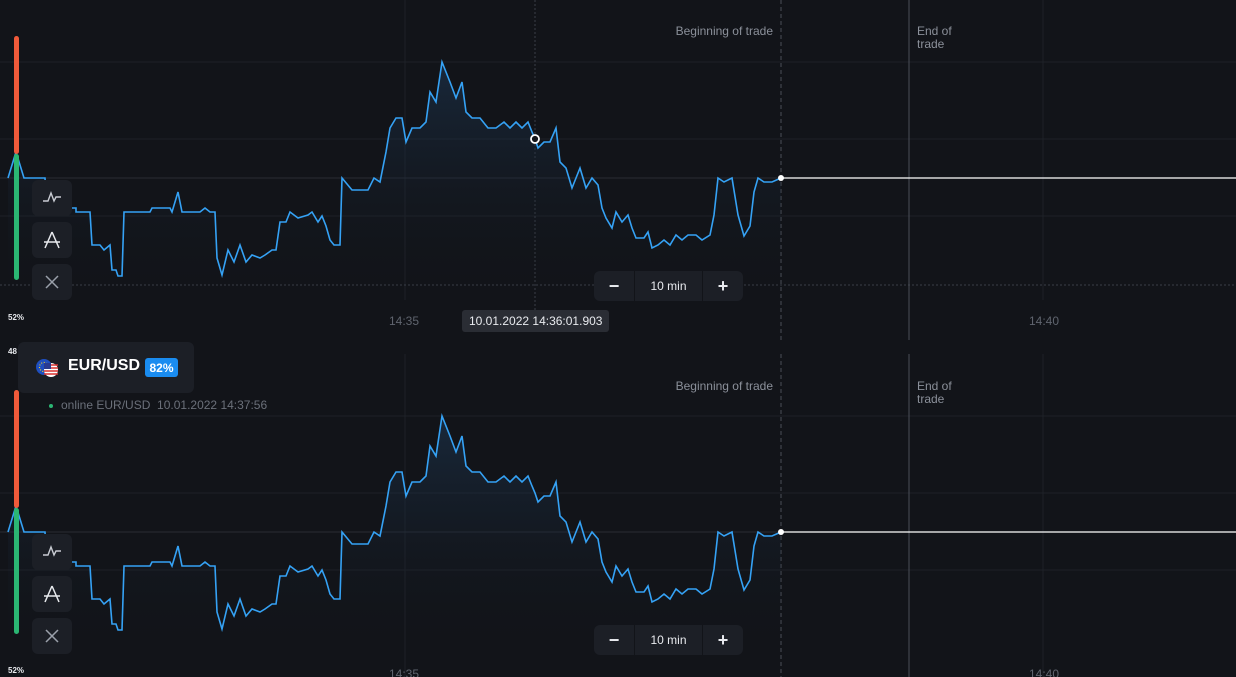  I want to click on asset-selector: EUR/USD 82%, so click(106, 367).